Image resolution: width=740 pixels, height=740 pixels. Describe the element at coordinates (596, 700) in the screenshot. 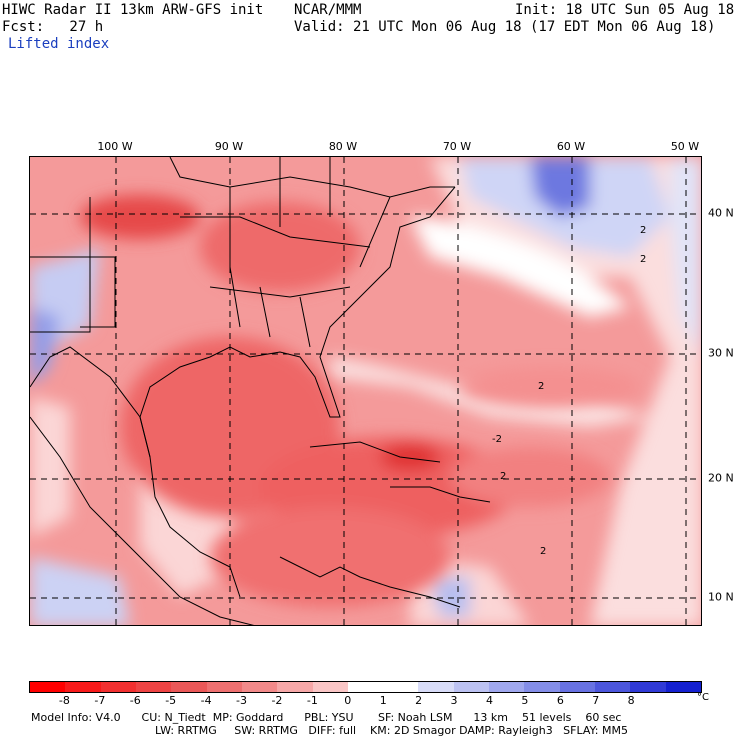

I see `color-scale-tick: 7` at that location.